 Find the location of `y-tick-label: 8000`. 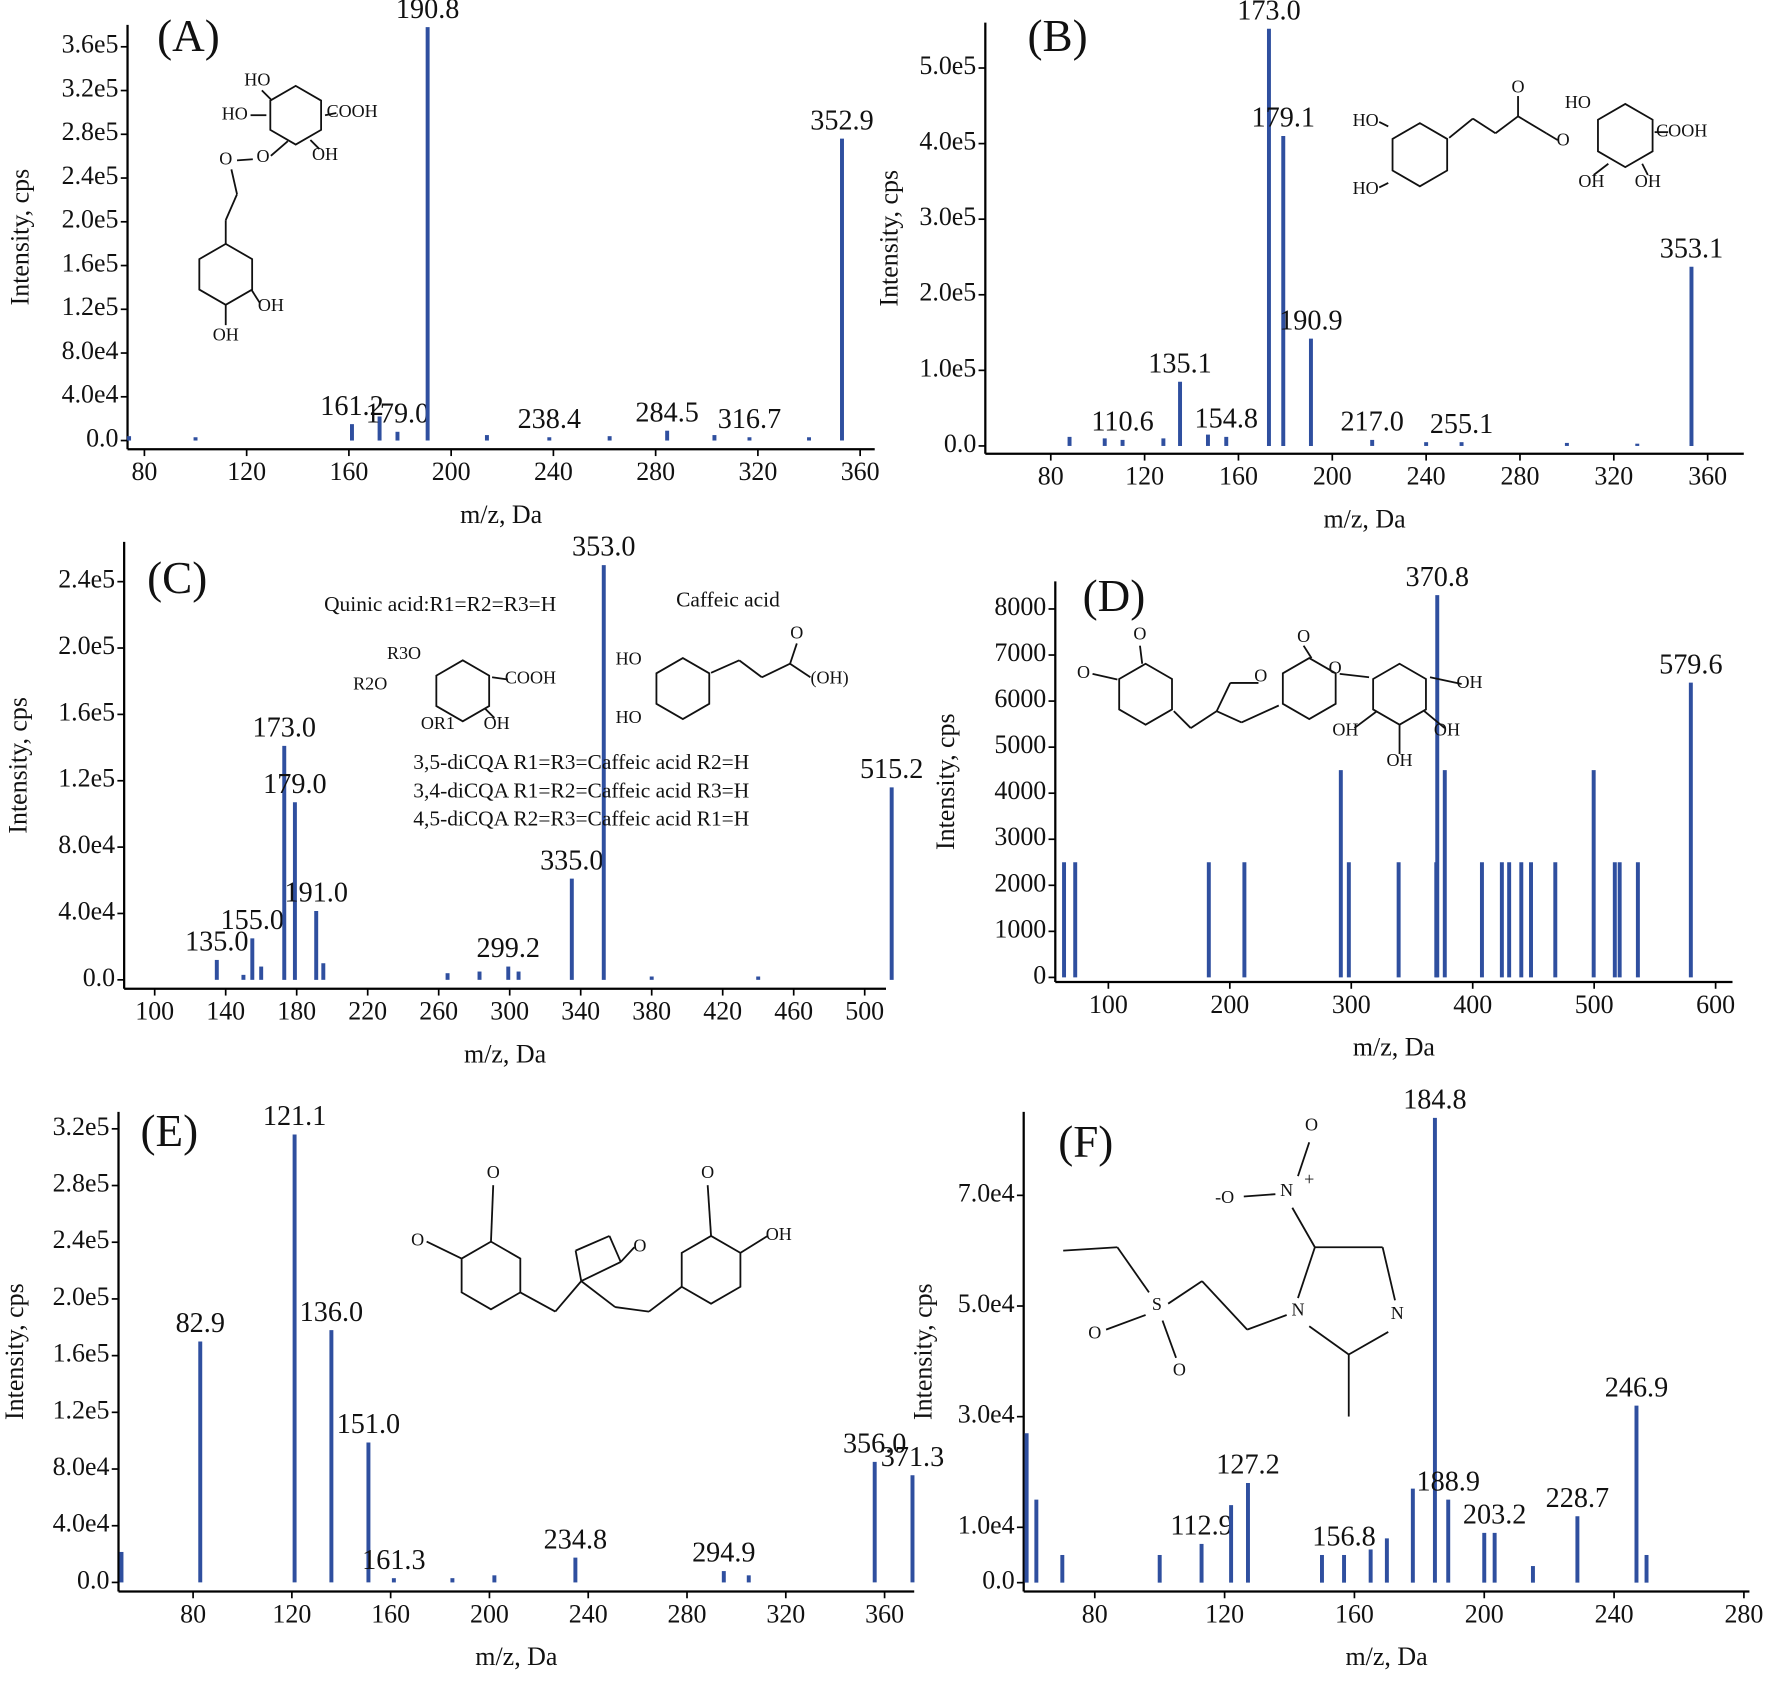

y-tick-label: 8000 is located at coordinates (1020, 606).